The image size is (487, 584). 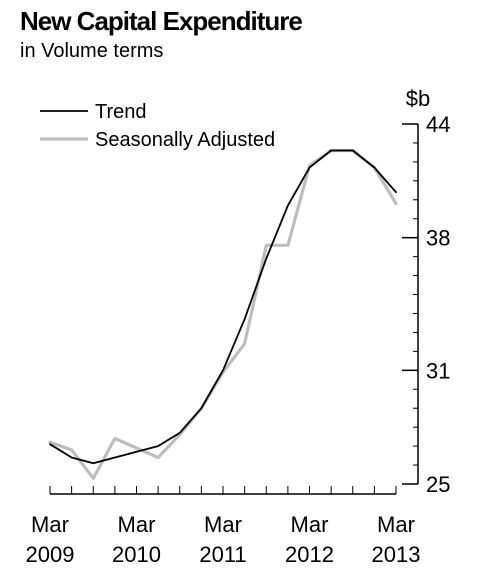 What do you see at coordinates (185, 140) in the screenshot?
I see `legend-label-seasonally-adjusted: Seasonally Adjusted` at bounding box center [185, 140].